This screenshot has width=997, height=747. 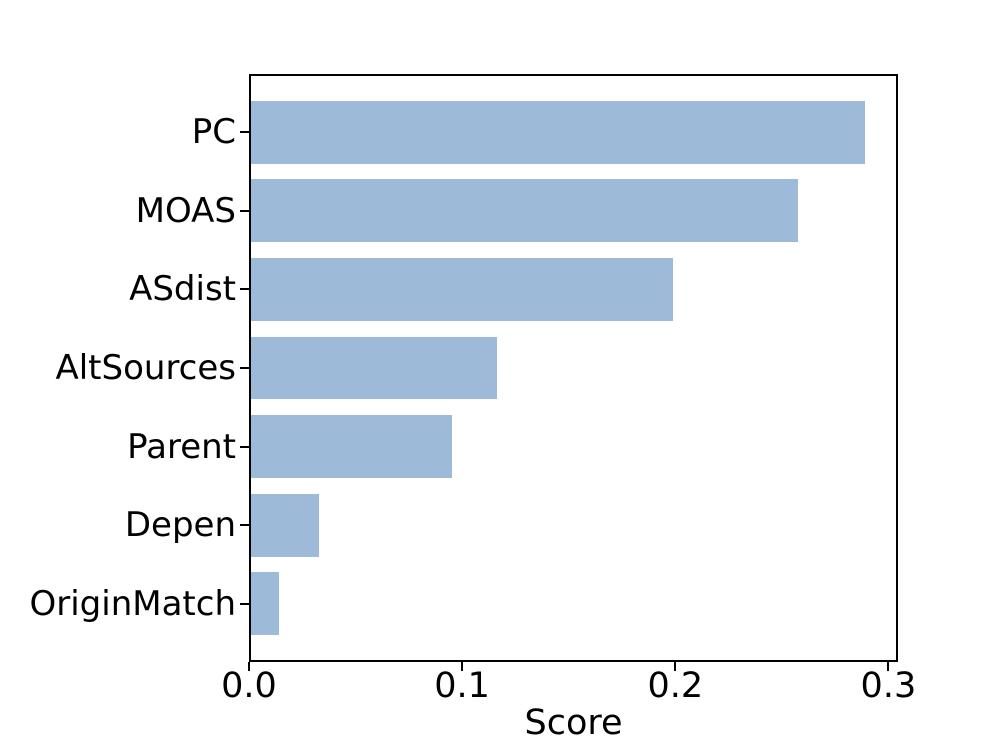 I want to click on x-tick-label: 0.1, so click(x=462, y=686).